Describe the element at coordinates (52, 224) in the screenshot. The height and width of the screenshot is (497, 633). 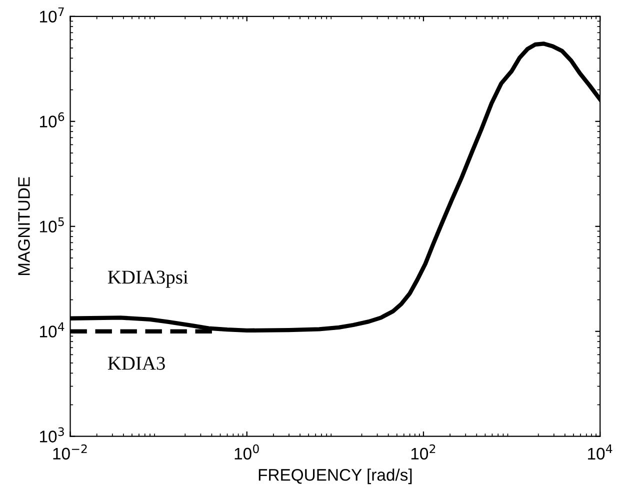
I see `y-tick-label: 10$^{5}$` at that location.